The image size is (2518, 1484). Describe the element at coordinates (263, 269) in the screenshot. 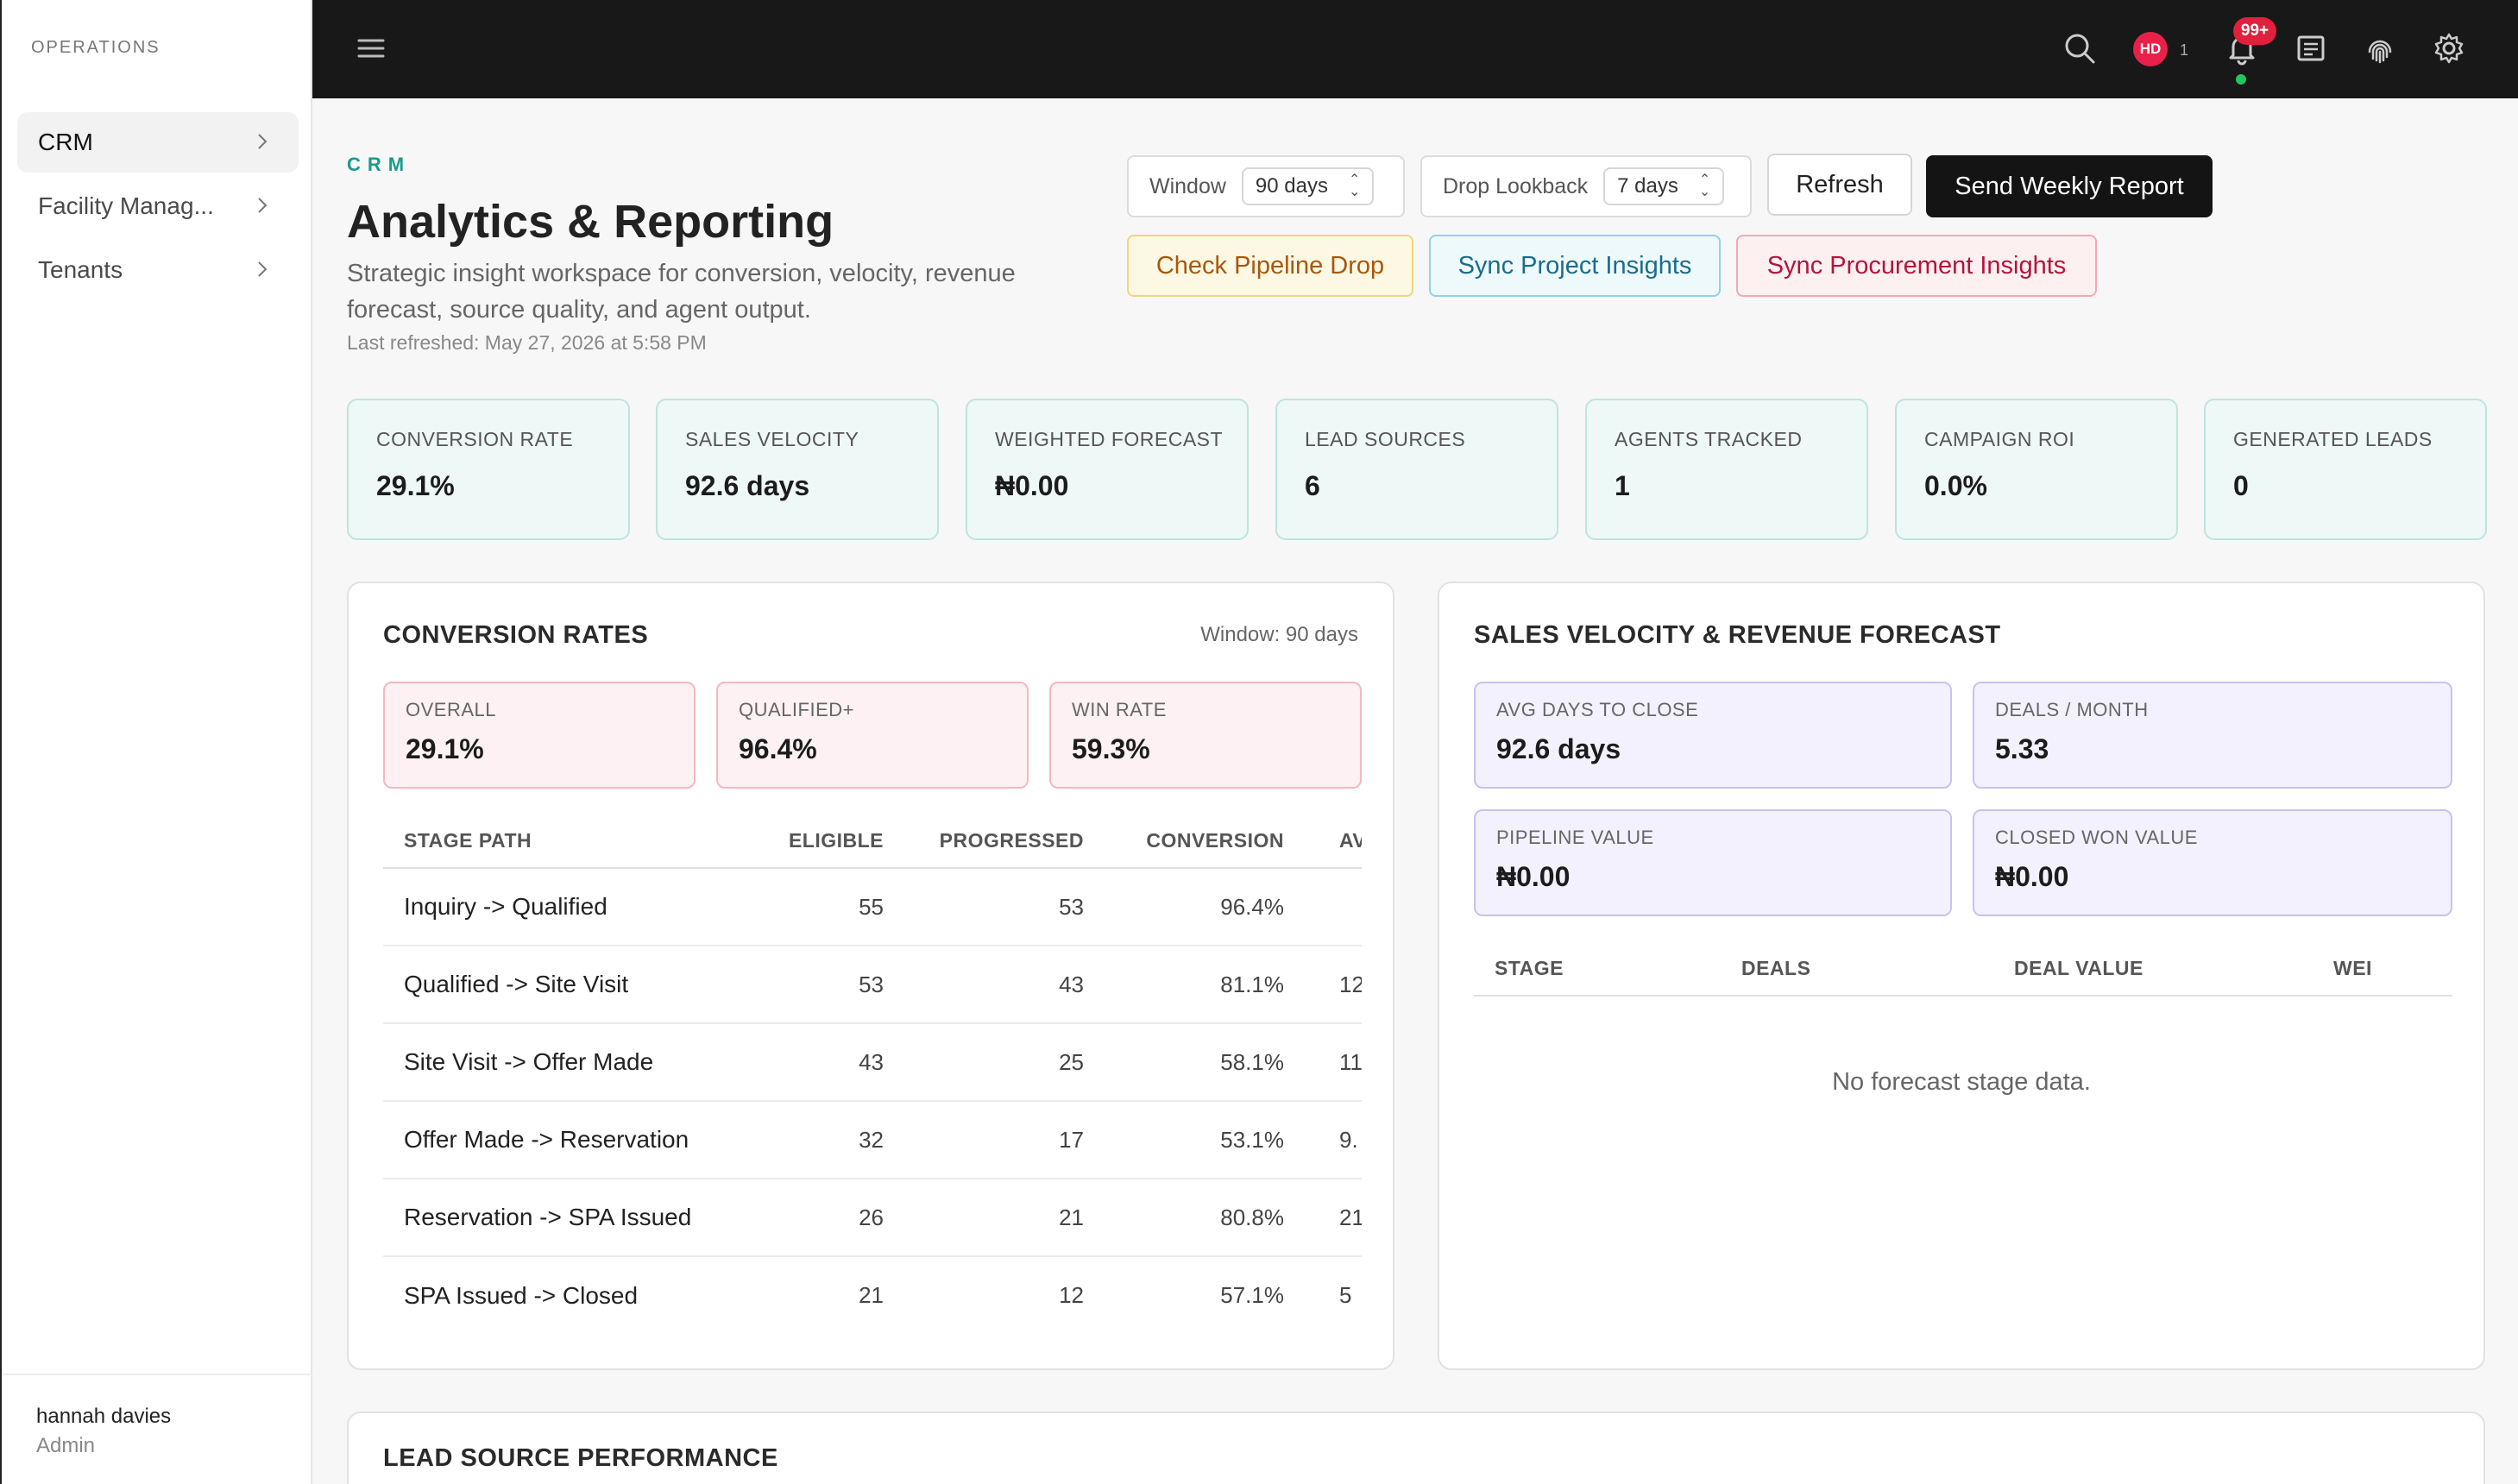

I see `chevron-right-icon` at that location.